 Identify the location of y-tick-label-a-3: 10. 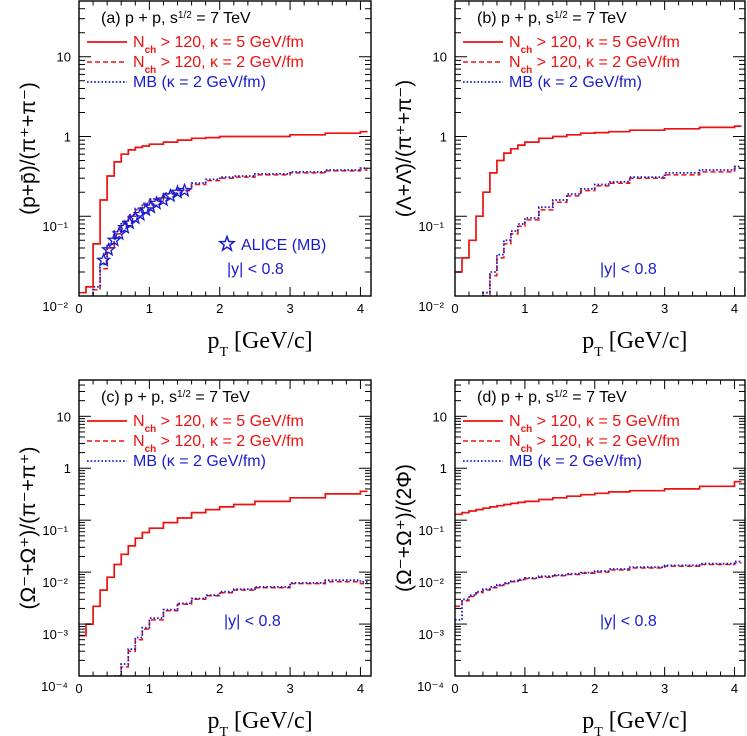
(64, 57).